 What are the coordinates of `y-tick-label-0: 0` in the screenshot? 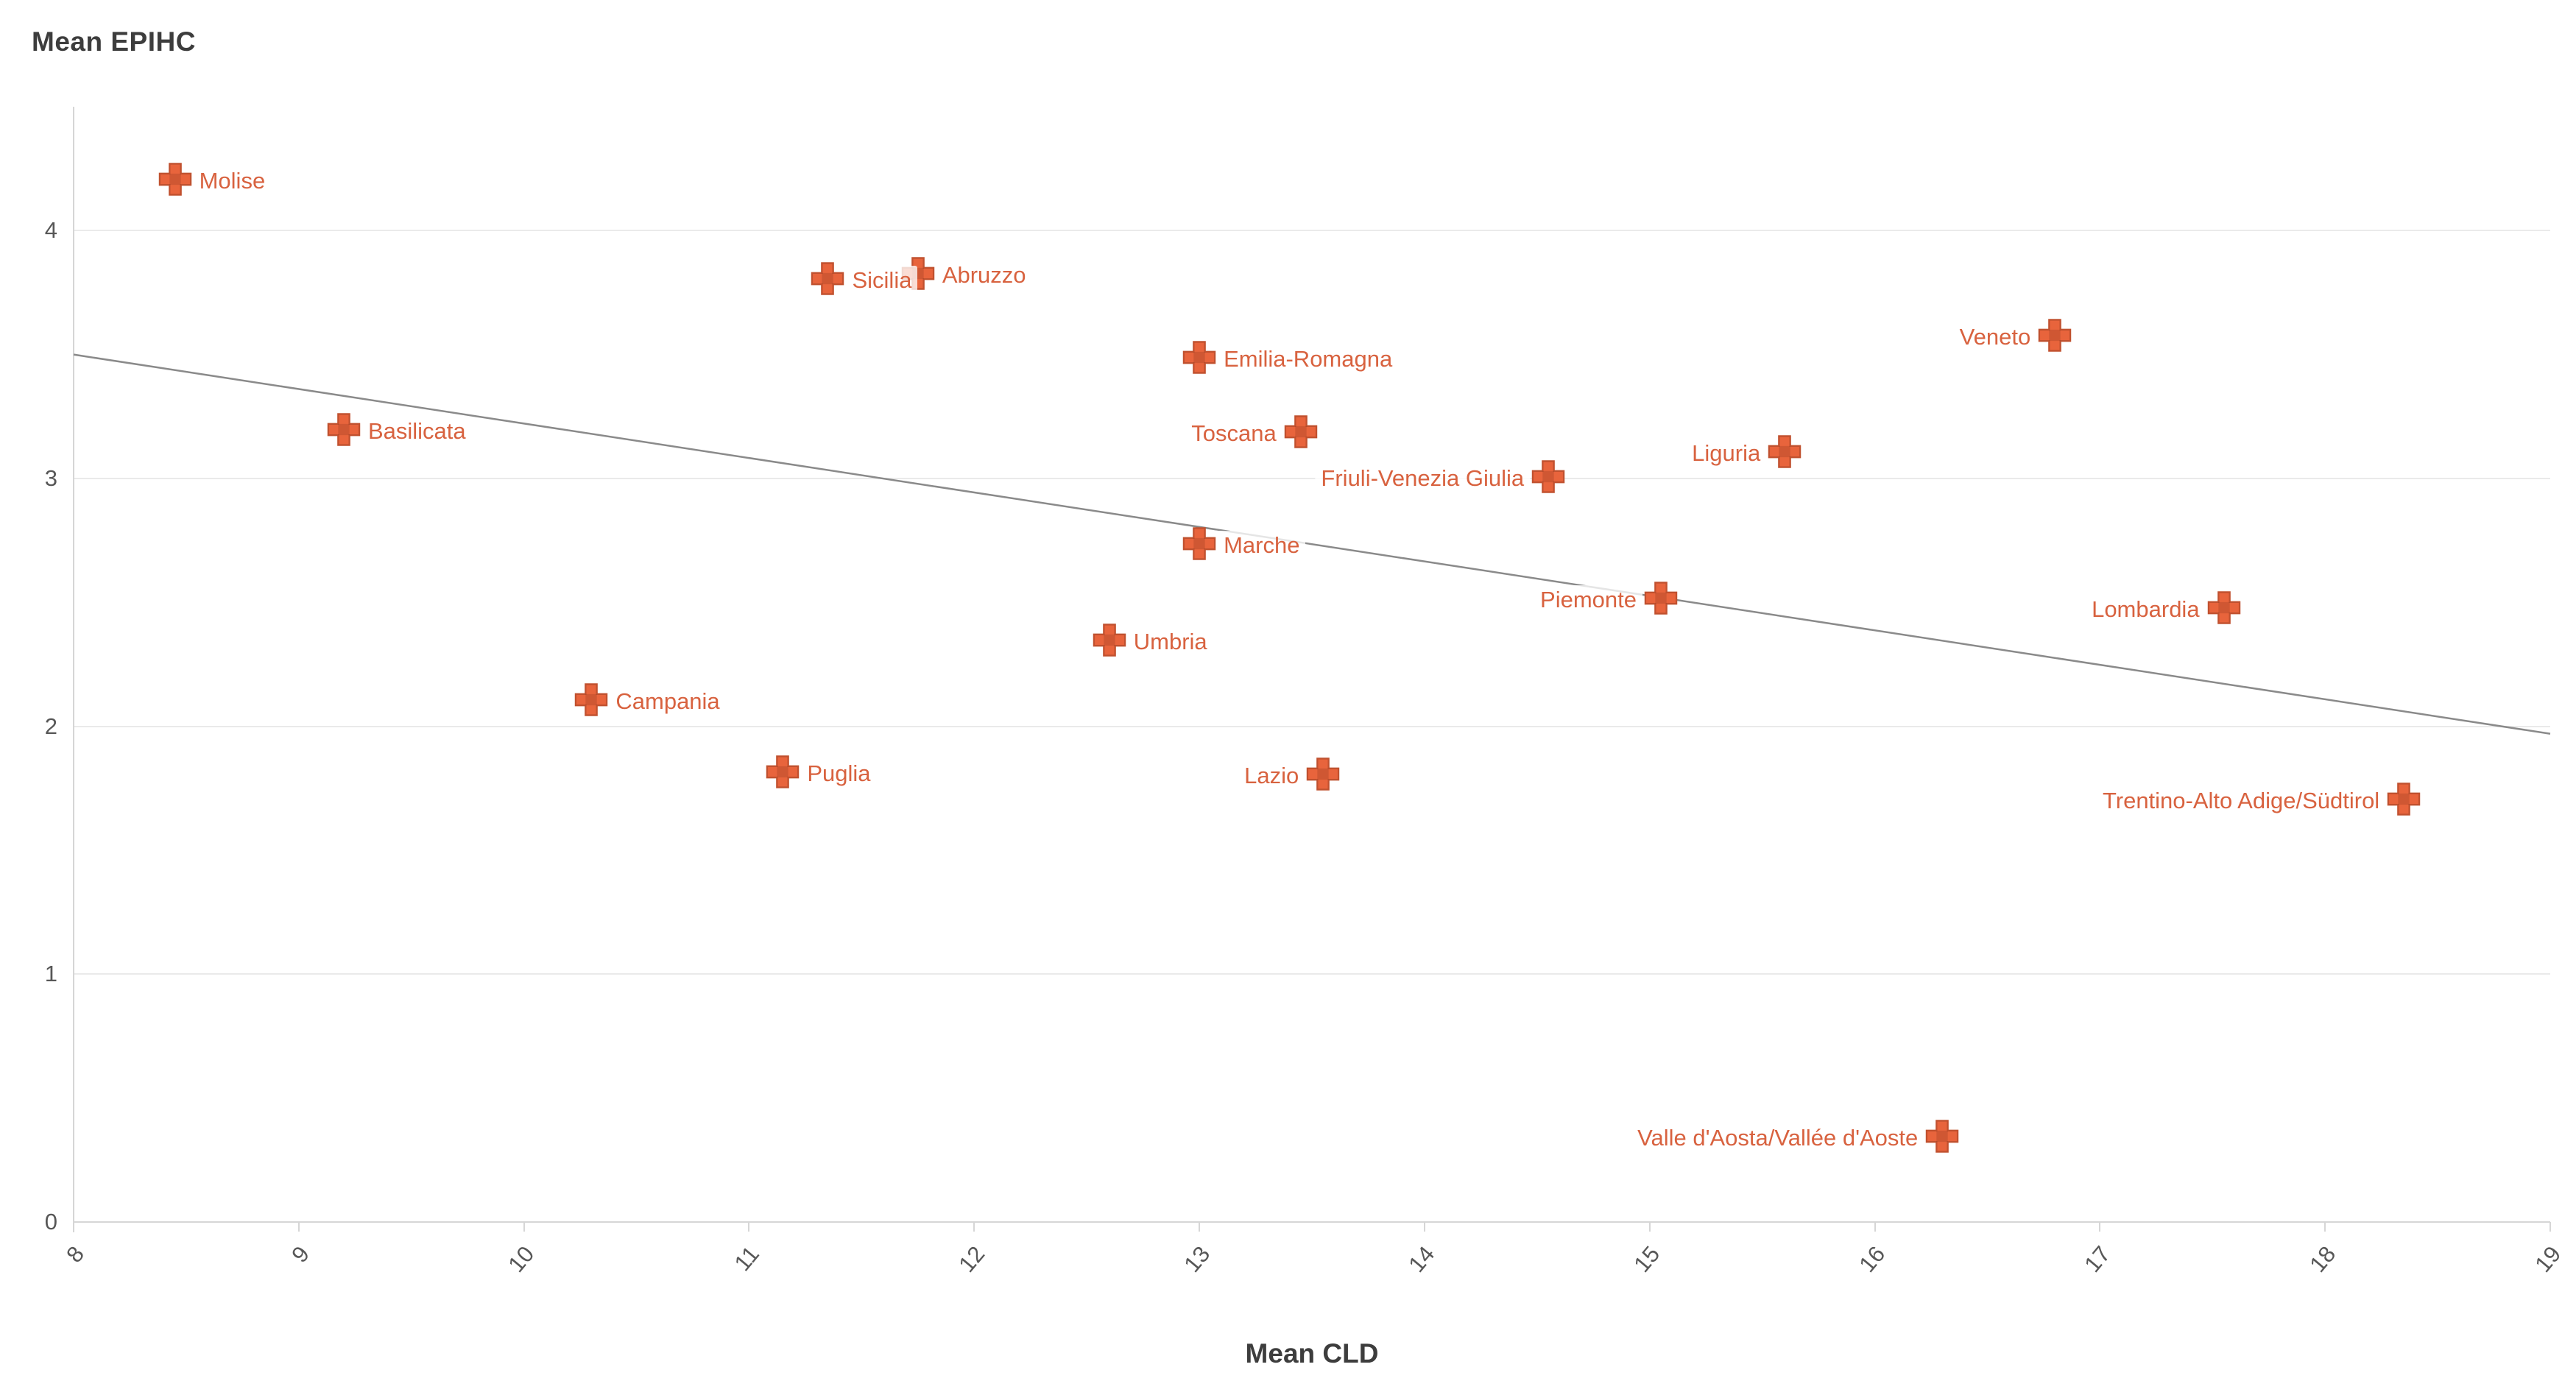 It's located at (50, 1222).